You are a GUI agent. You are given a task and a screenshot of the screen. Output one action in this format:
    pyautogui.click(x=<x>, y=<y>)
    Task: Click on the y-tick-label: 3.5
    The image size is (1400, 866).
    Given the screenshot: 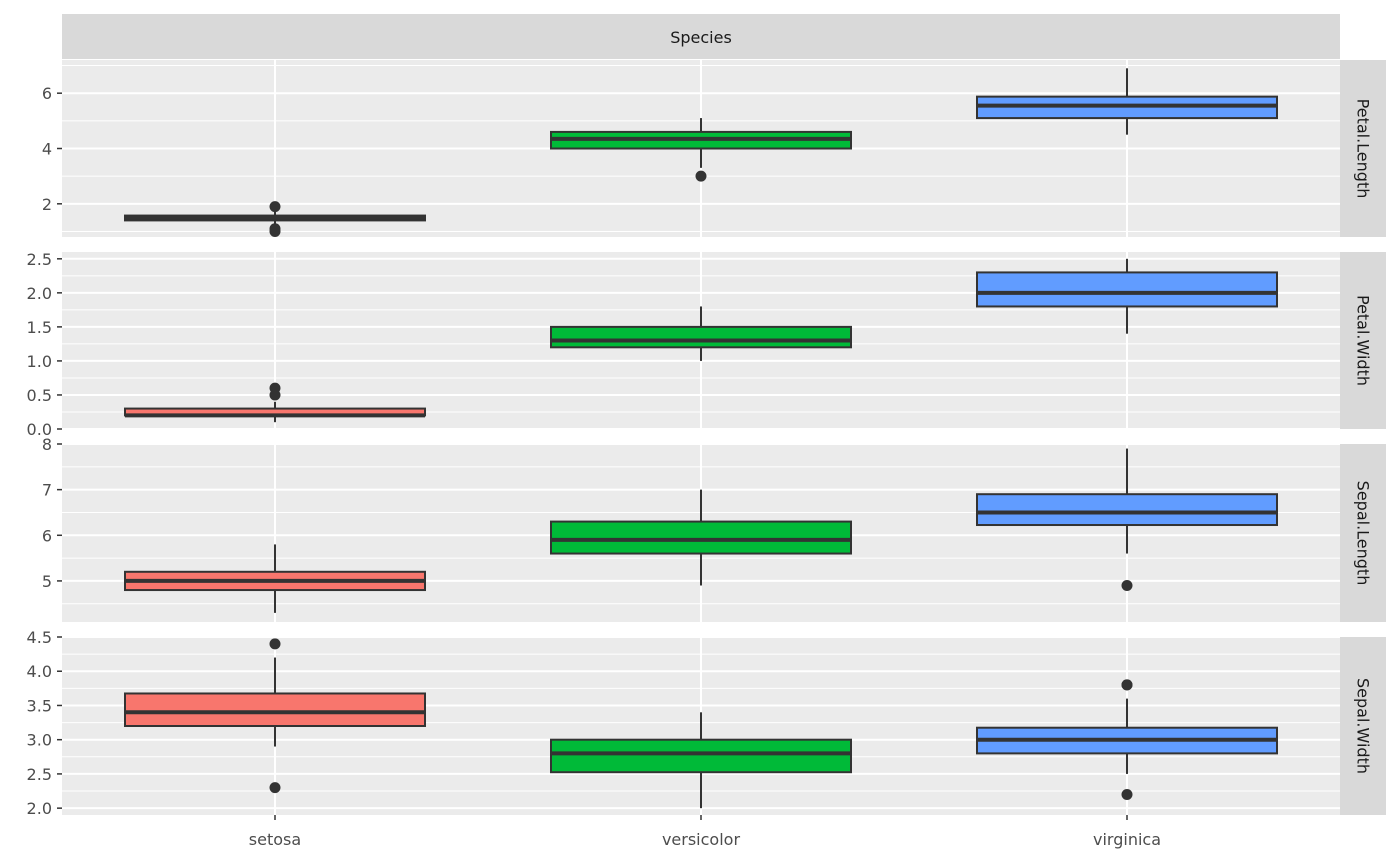 What is the action you would take?
    pyautogui.click(x=39, y=705)
    